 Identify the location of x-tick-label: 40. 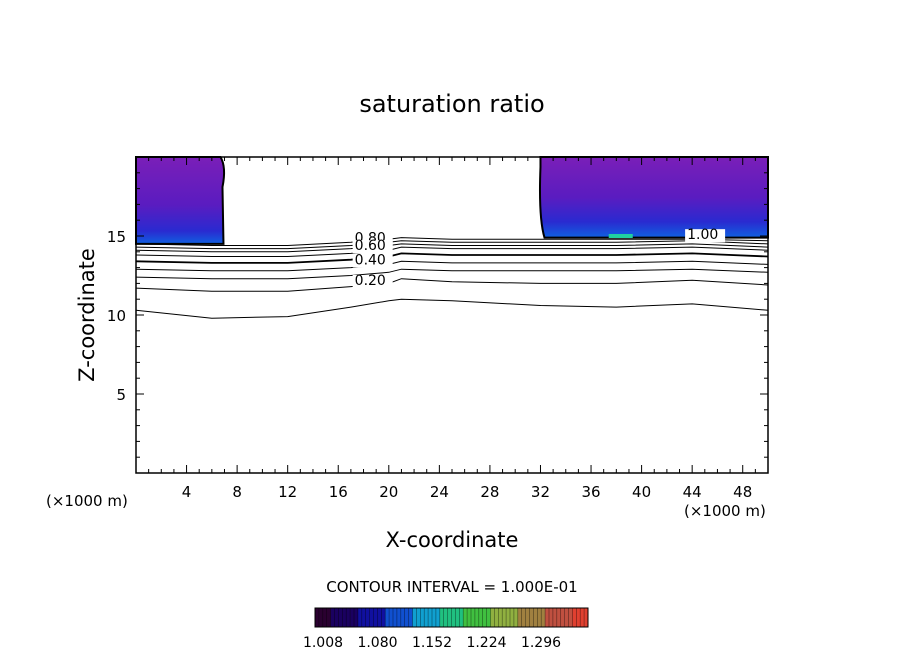
(641, 492).